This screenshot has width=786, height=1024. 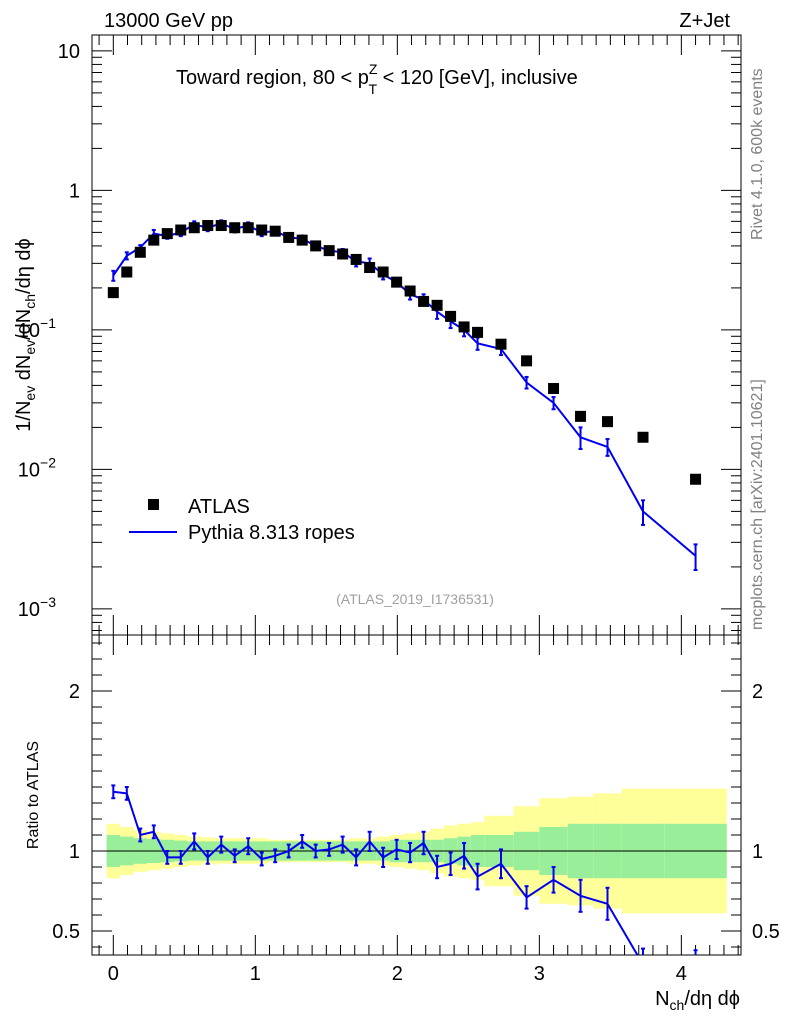 What do you see at coordinates (74, 692) in the screenshot?
I see `ratio-y-tick-label: 2` at bounding box center [74, 692].